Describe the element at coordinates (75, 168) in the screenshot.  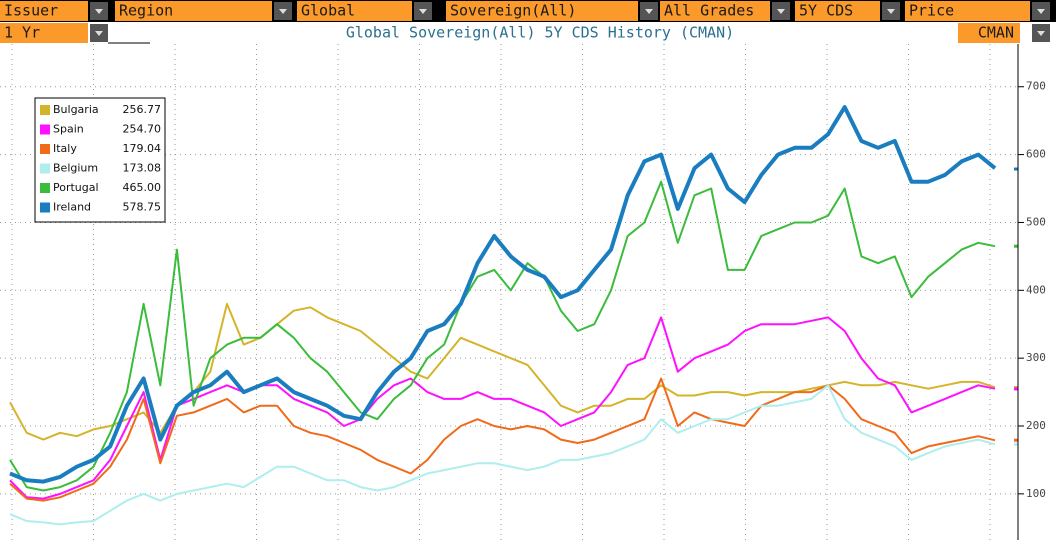
I see `legend-name: Belgium` at that location.